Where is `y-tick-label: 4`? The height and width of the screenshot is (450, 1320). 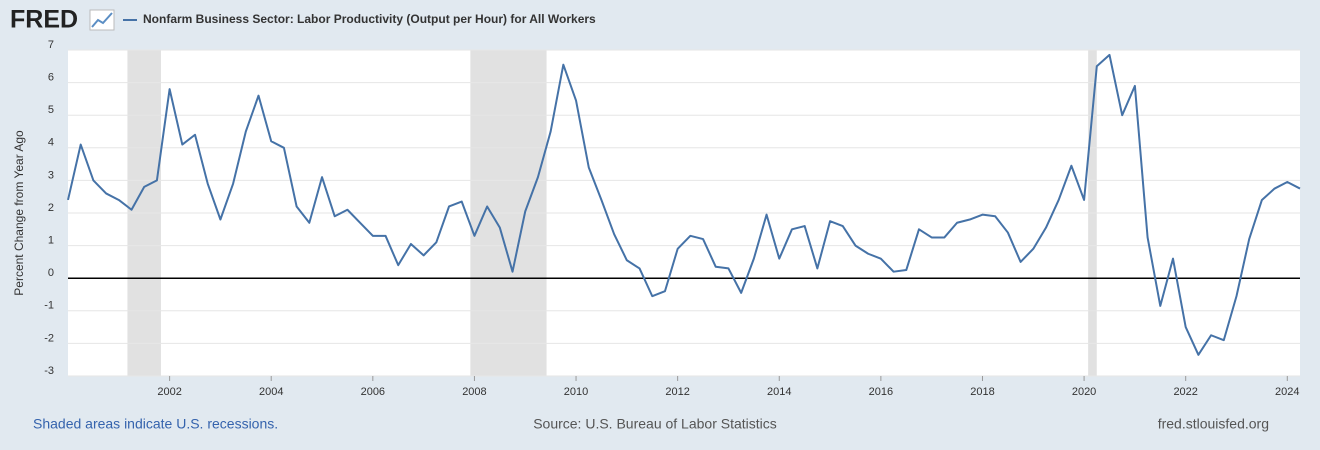 y-tick-label: 4 is located at coordinates (51, 143).